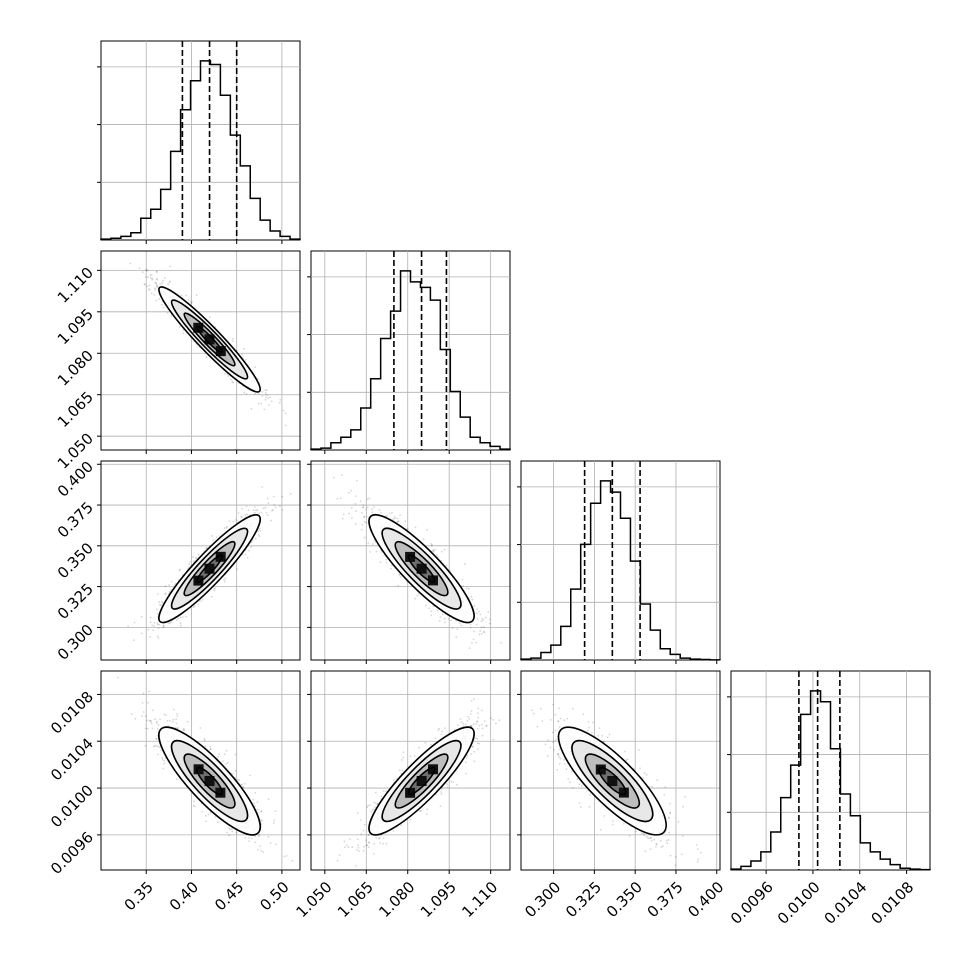 This screenshot has width=970, height=975. Describe the element at coordinates (200, 350) in the screenshot. I see `panel-background` at that location.